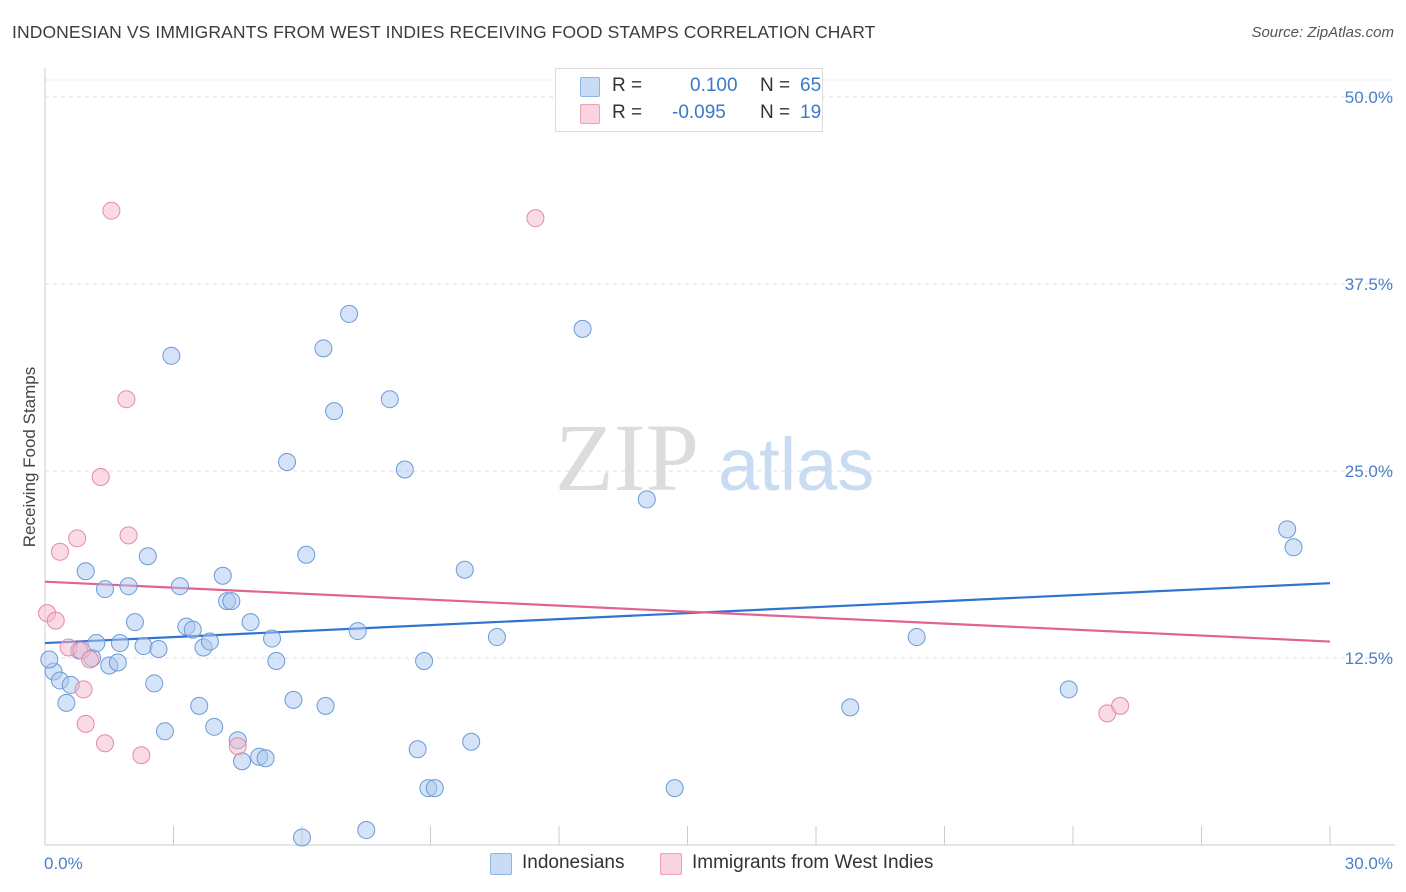 This screenshot has width=1406, height=892. I want to click on trend-lines, so click(687, 612).